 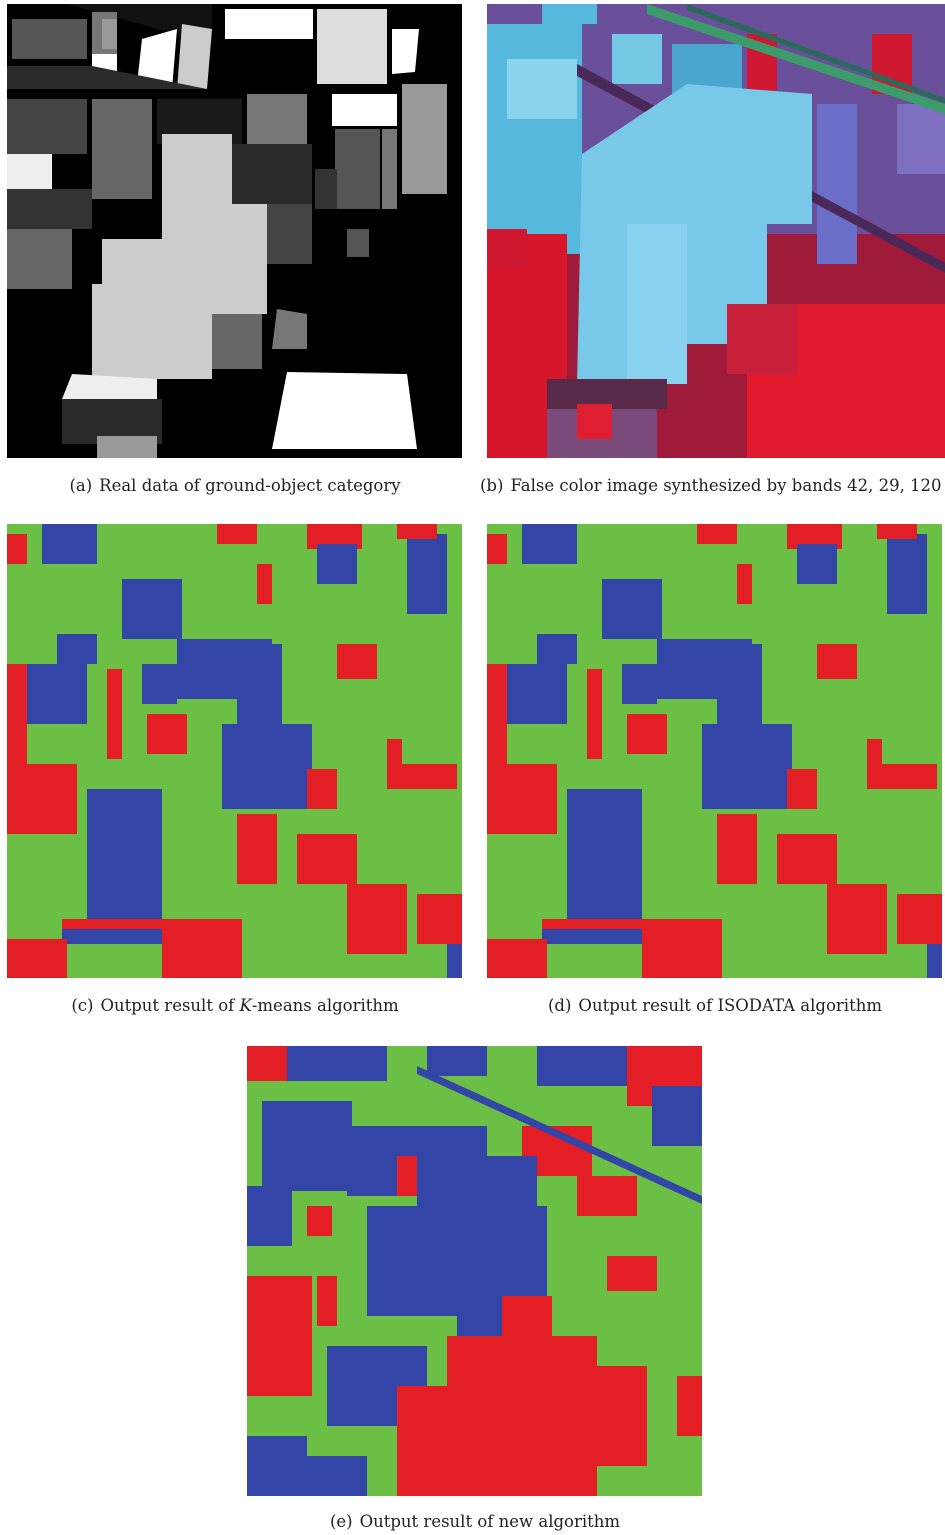 I want to click on panel-a-caption: (a) Real data of ground-object category, so click(x=235, y=485).